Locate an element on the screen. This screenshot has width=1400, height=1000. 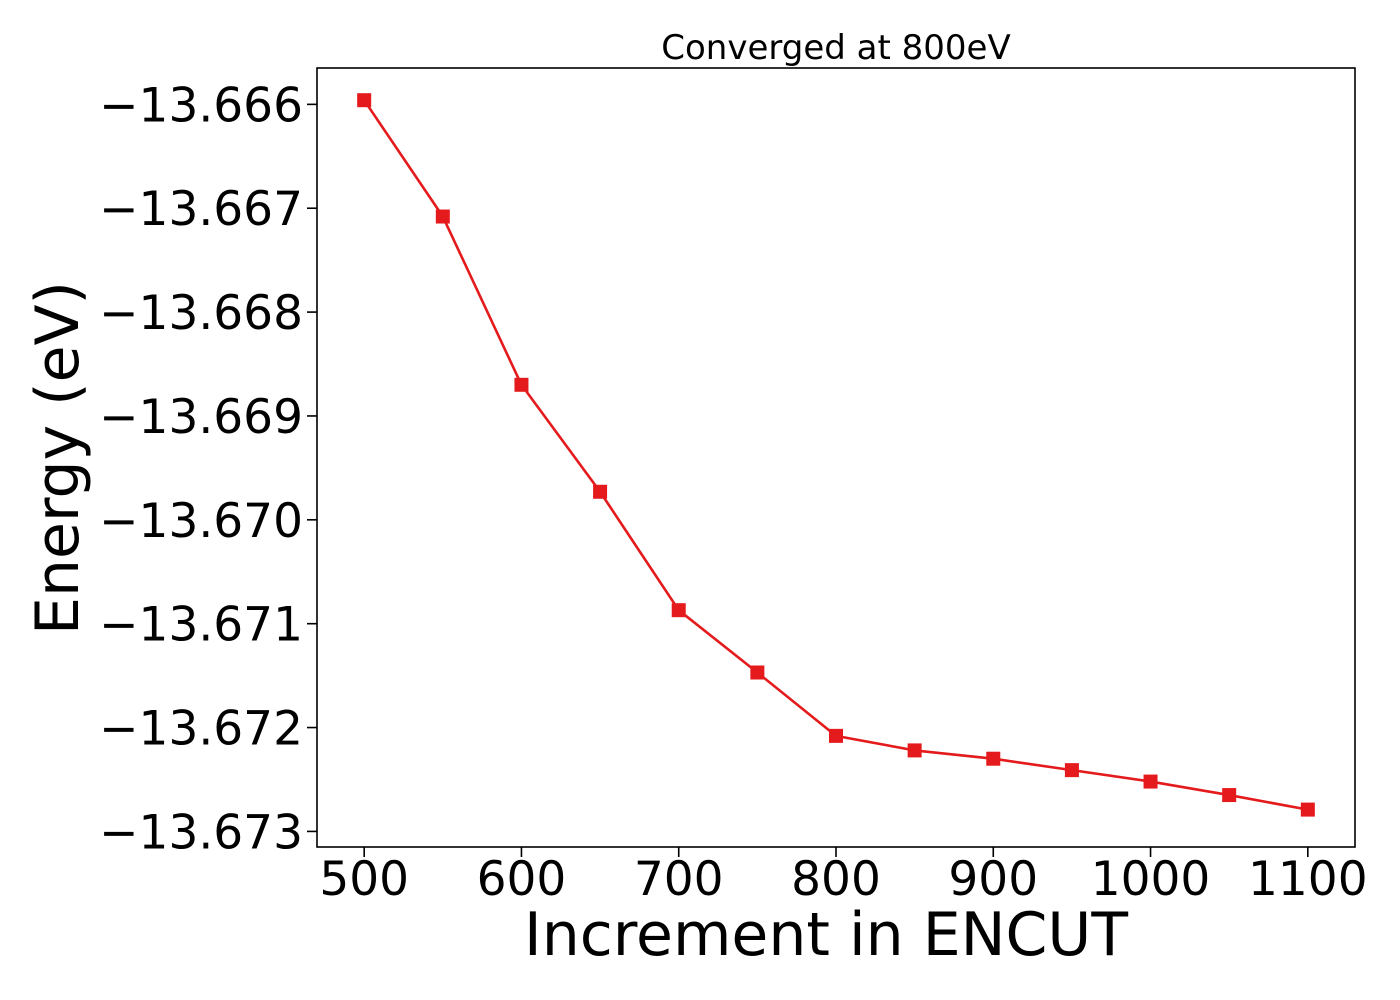
x-tick-label: 800 is located at coordinates (836, 879).